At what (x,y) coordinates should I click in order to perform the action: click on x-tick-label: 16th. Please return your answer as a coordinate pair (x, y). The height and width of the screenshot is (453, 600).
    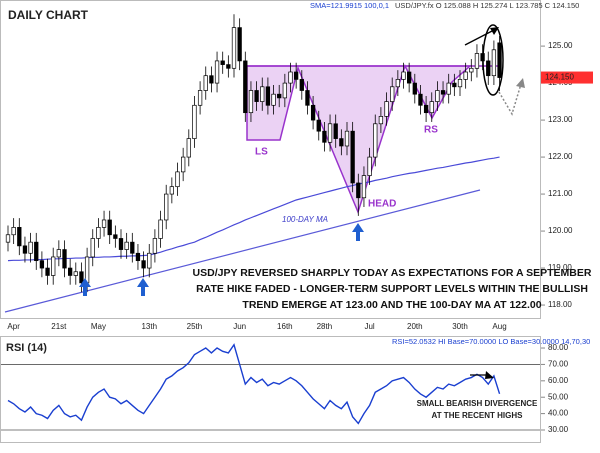
    Looking at the image, I should click on (285, 326).